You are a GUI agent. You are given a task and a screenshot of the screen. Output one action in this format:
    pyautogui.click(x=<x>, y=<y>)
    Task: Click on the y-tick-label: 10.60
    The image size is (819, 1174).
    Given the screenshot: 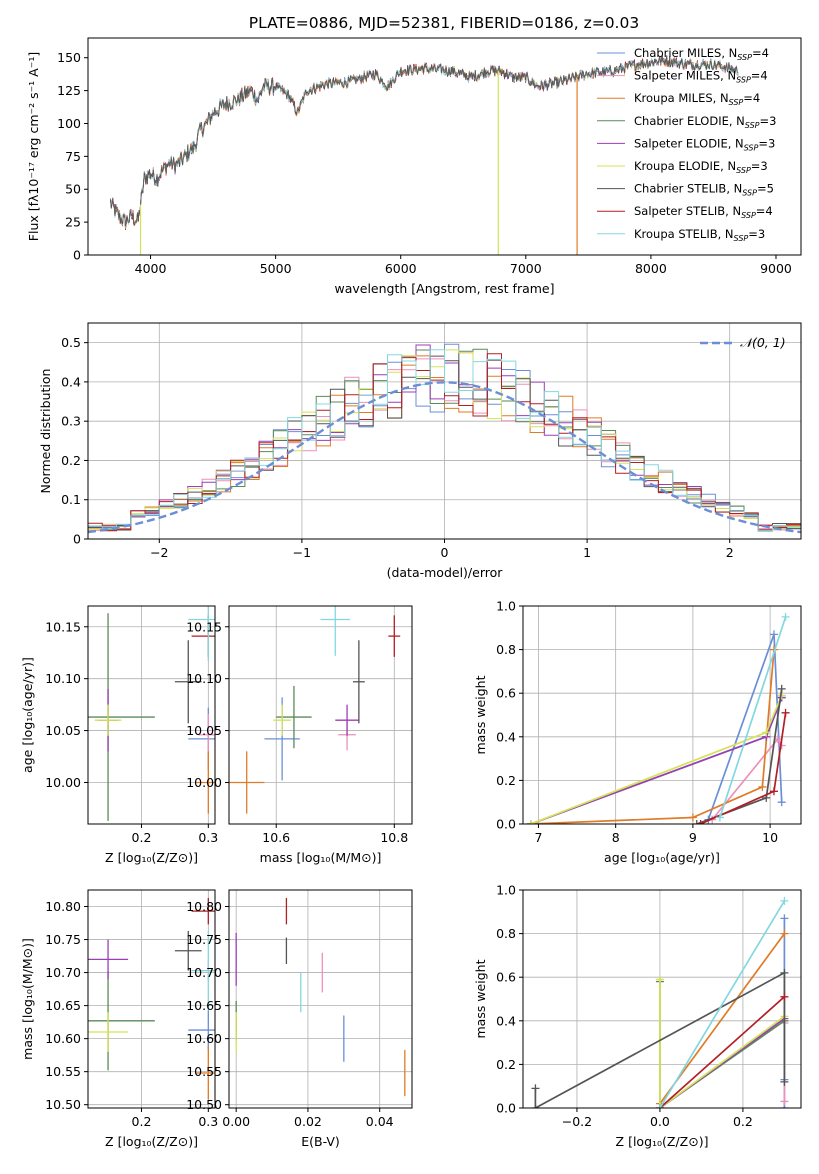 What is the action you would take?
    pyautogui.click(x=204, y=1038)
    